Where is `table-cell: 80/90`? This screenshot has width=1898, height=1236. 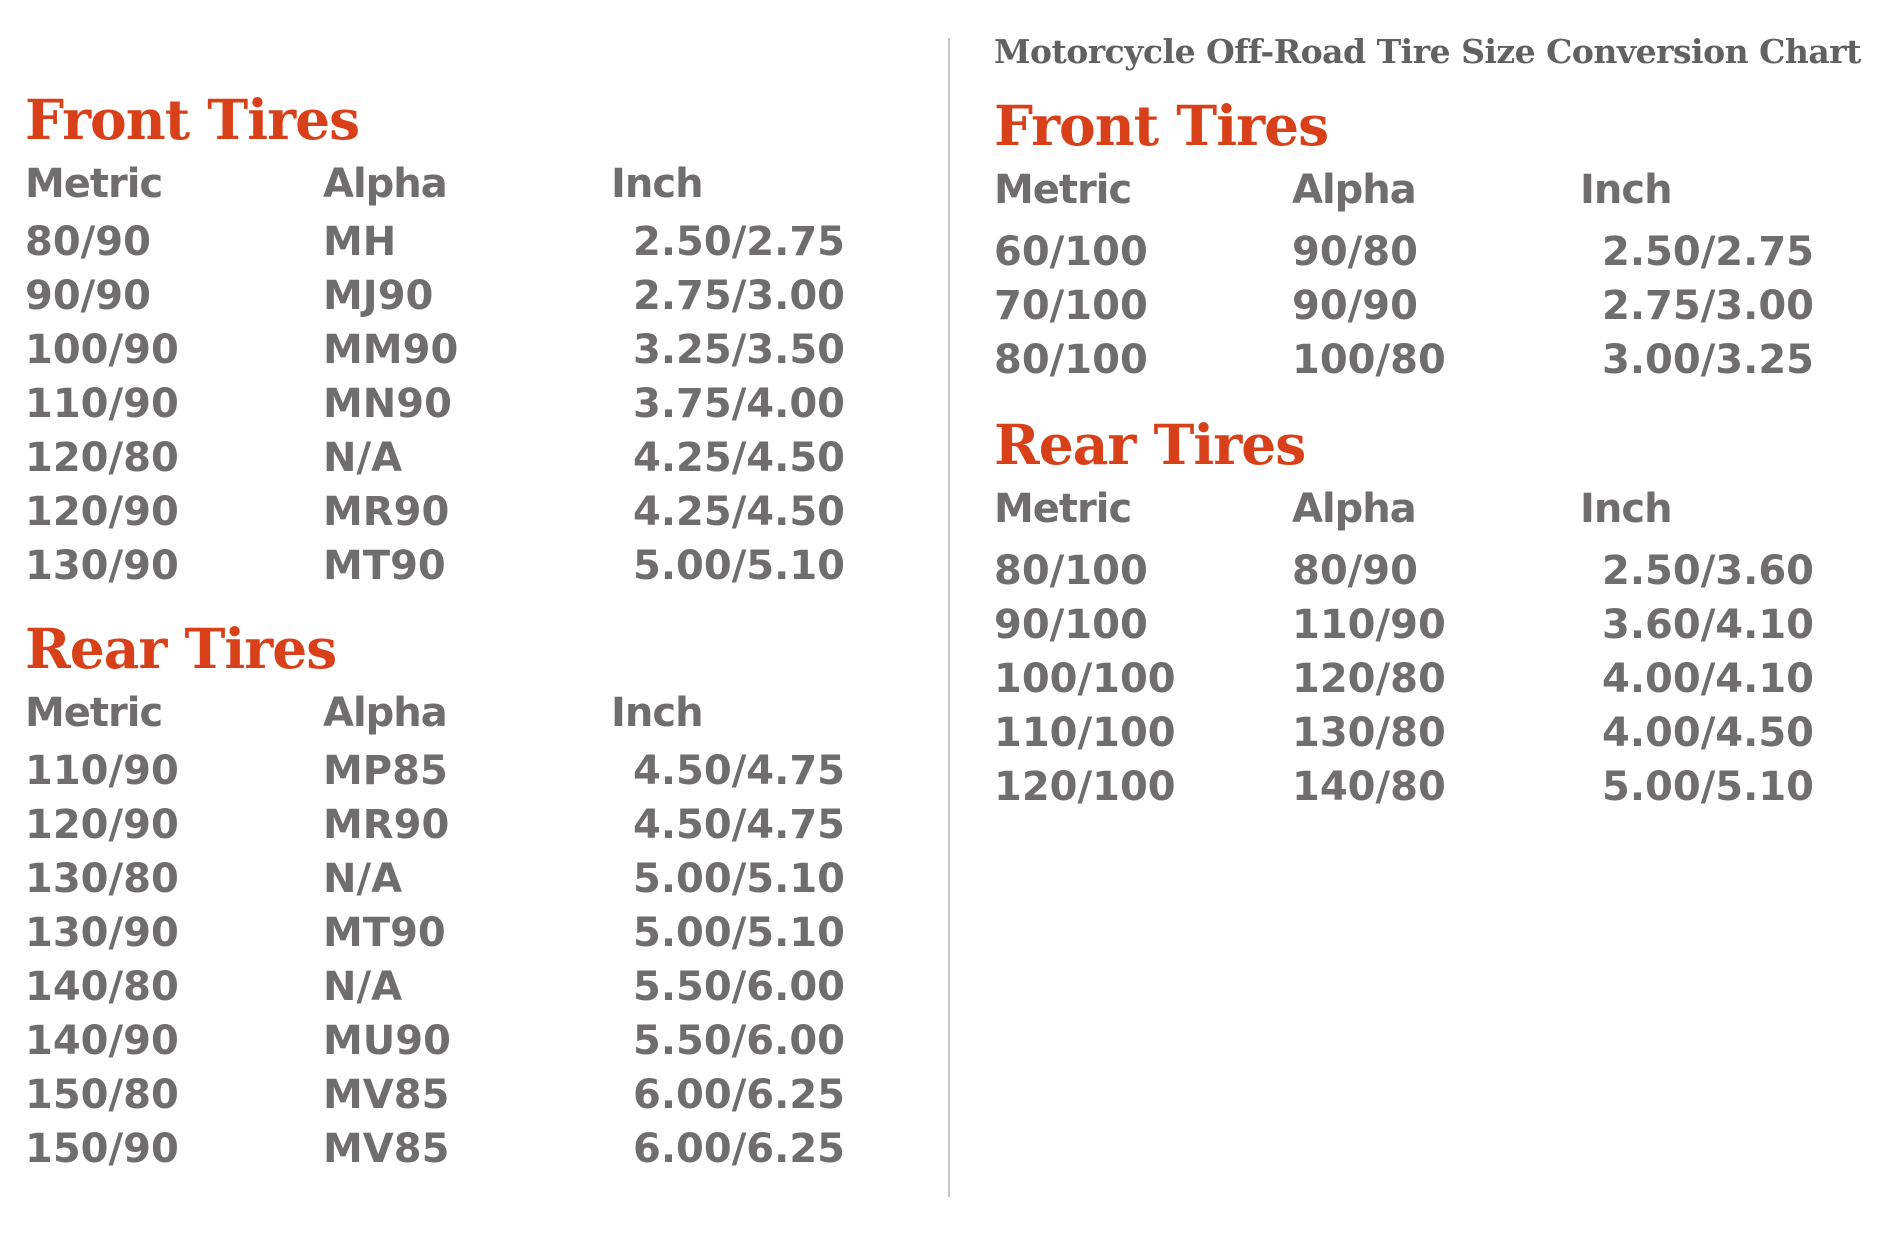 table-cell: 80/90 is located at coordinates (88, 242).